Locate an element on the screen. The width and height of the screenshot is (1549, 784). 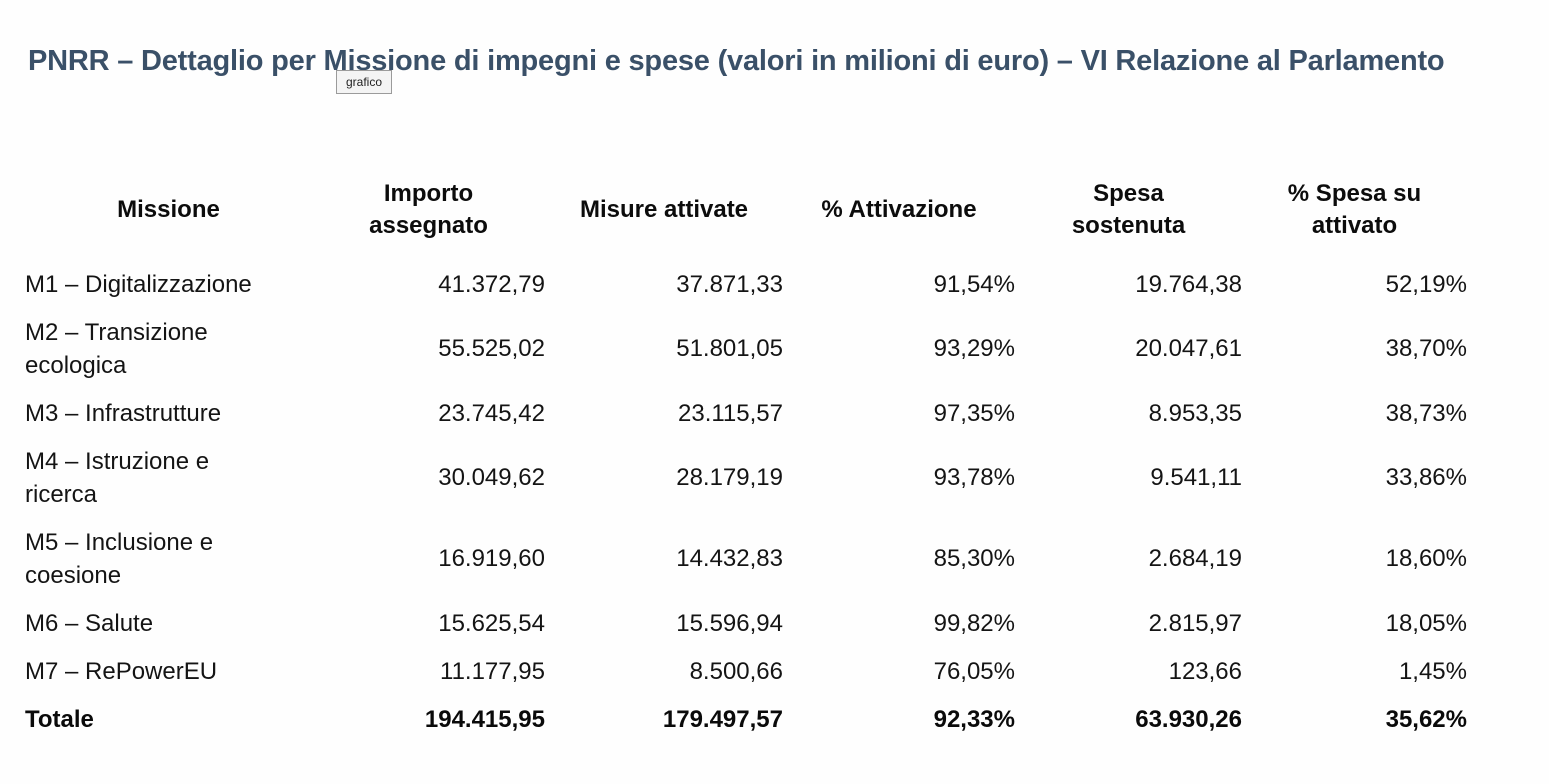
cell-missione: M5 – Inclusione e coesione is located at coordinates (119, 558).